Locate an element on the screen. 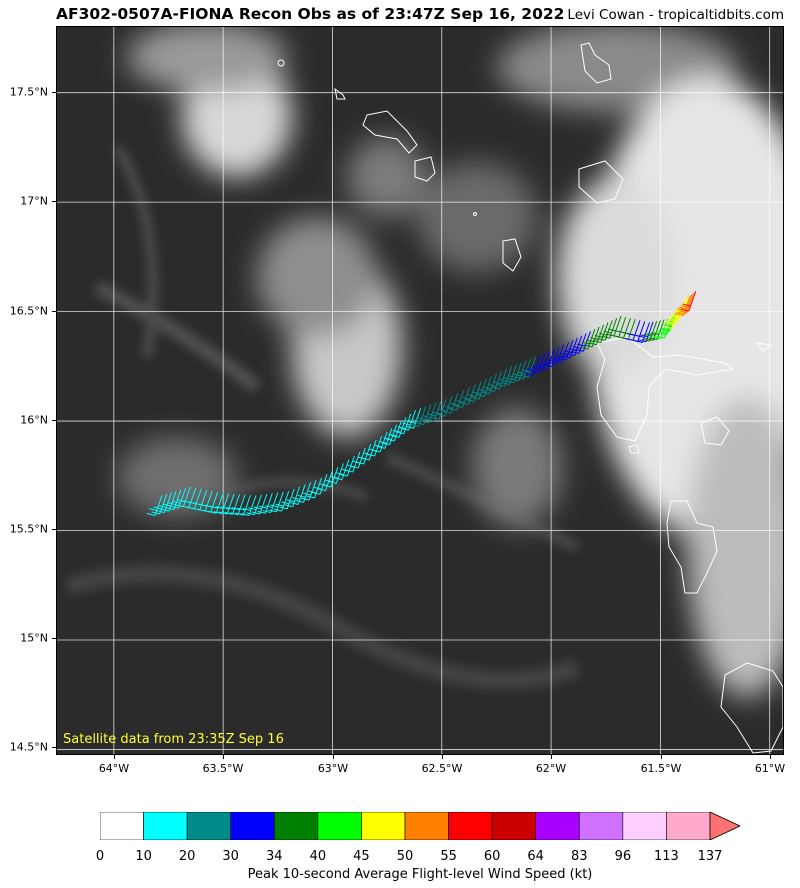  colorbar-label: 55 is located at coordinates (448, 856).